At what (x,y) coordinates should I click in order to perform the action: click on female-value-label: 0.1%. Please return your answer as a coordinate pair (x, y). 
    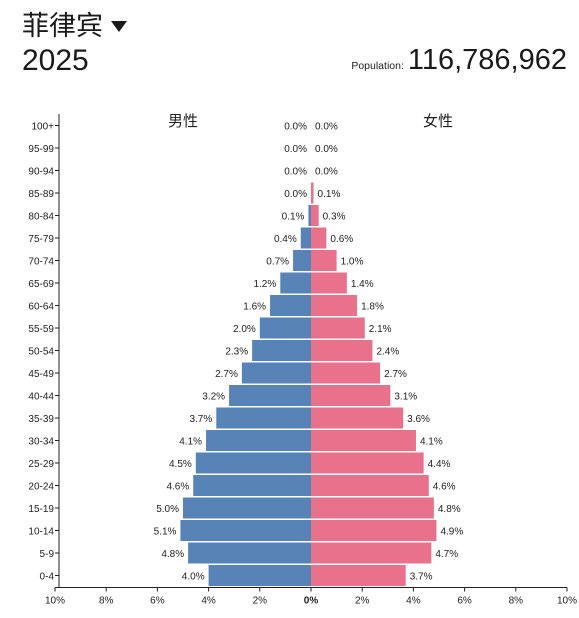
    Looking at the image, I should click on (329, 194).